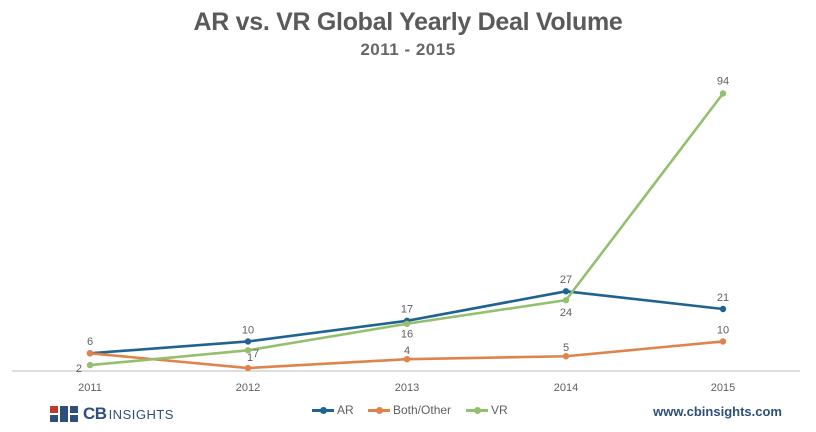 The image size is (816, 432). I want to click on x-tick-label: 2012, so click(248, 388).